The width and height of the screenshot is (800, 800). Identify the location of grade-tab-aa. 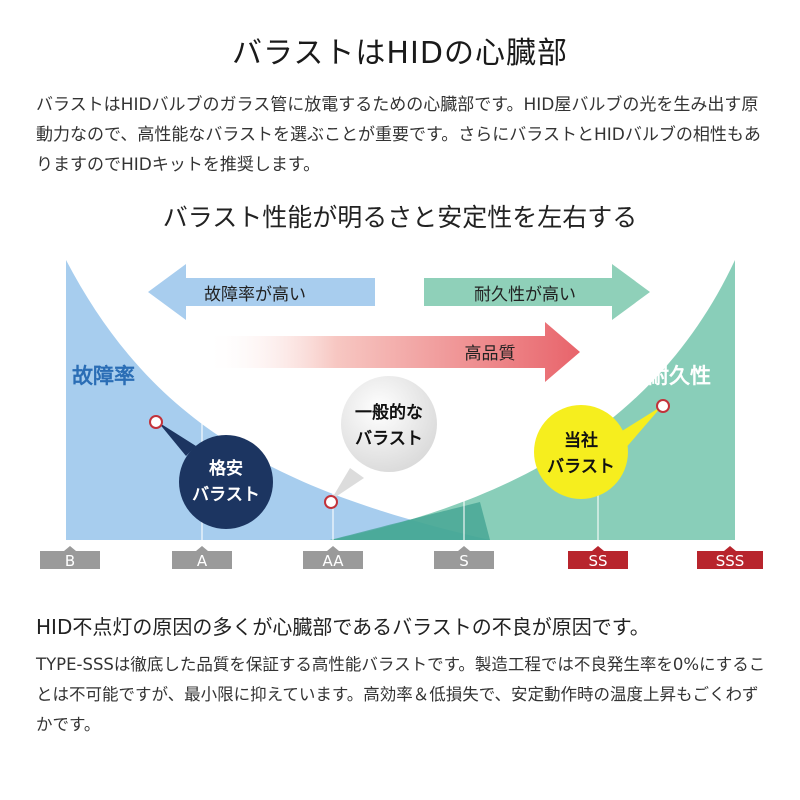
(333, 557).